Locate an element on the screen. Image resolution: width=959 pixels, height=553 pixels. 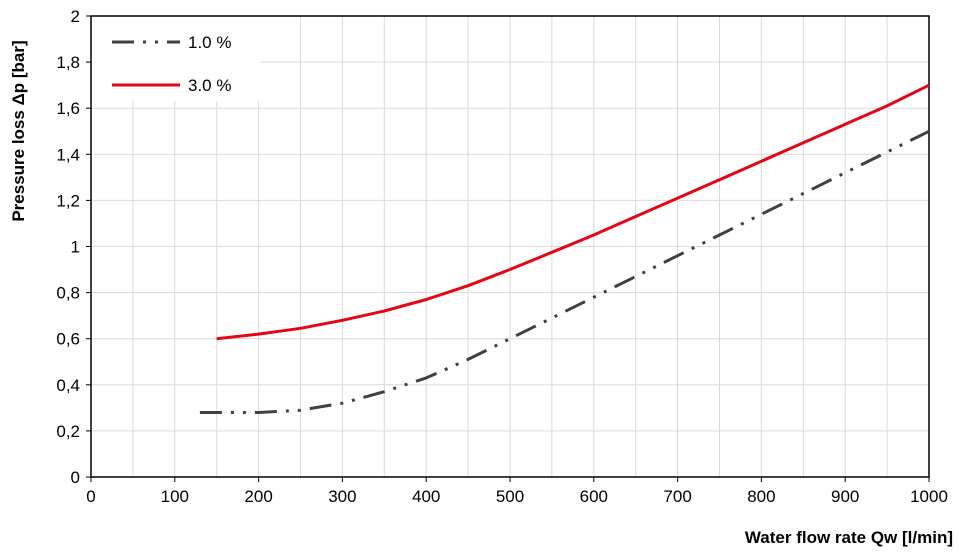
legend: 1.0 % 3.0 % is located at coordinates (176, 59).